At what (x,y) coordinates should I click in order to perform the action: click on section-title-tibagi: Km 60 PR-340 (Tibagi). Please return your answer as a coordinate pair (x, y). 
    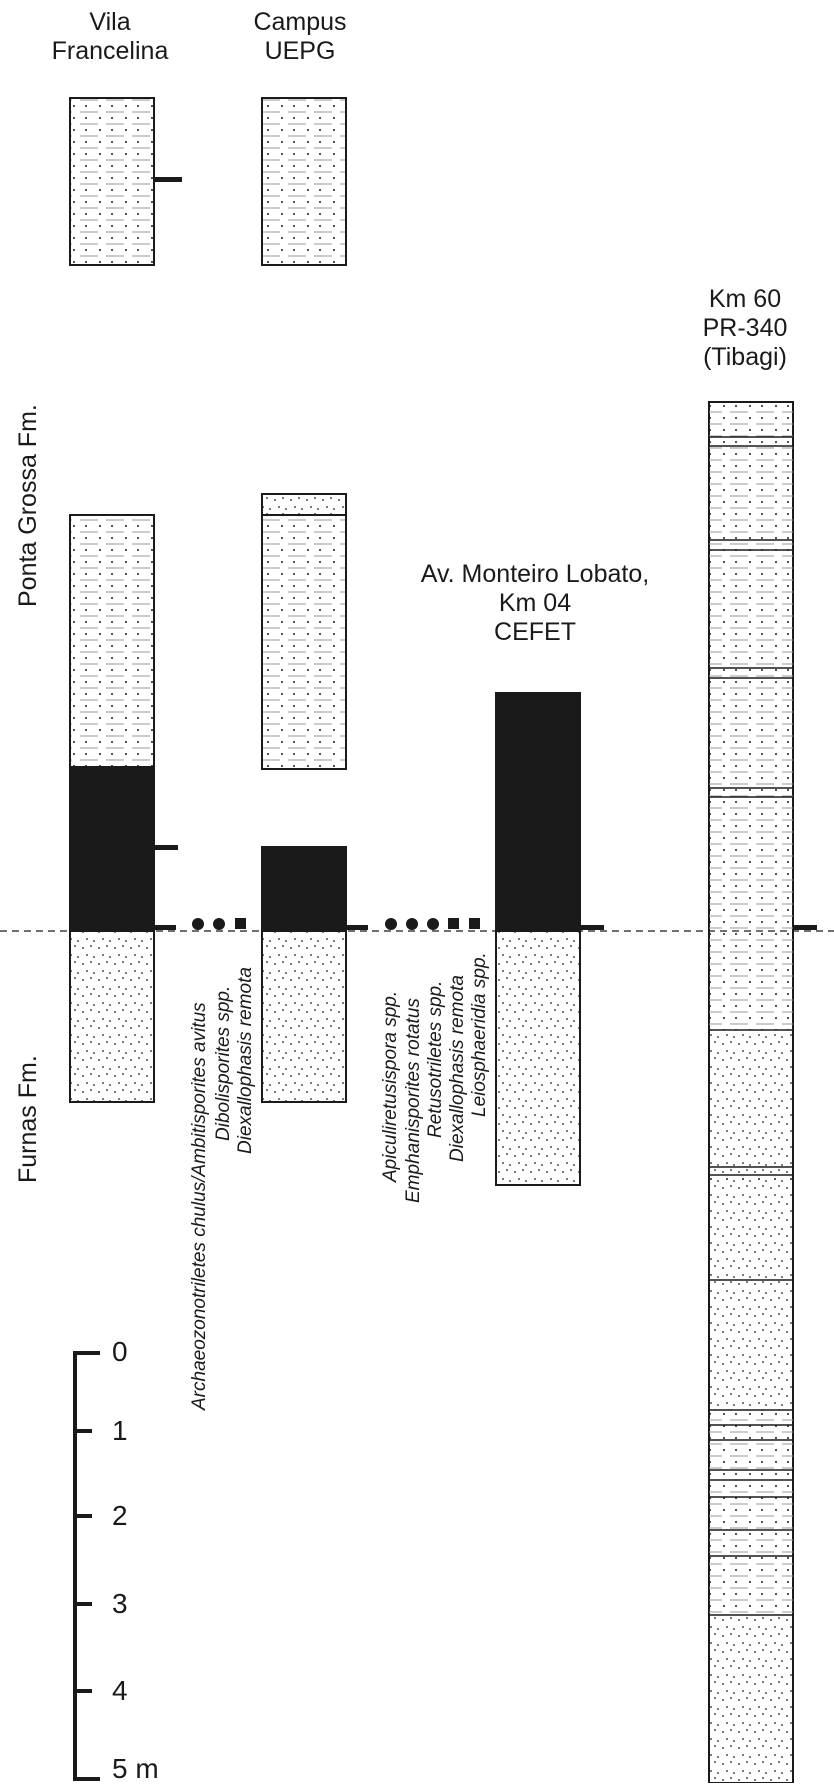
    Looking at the image, I should click on (745, 328).